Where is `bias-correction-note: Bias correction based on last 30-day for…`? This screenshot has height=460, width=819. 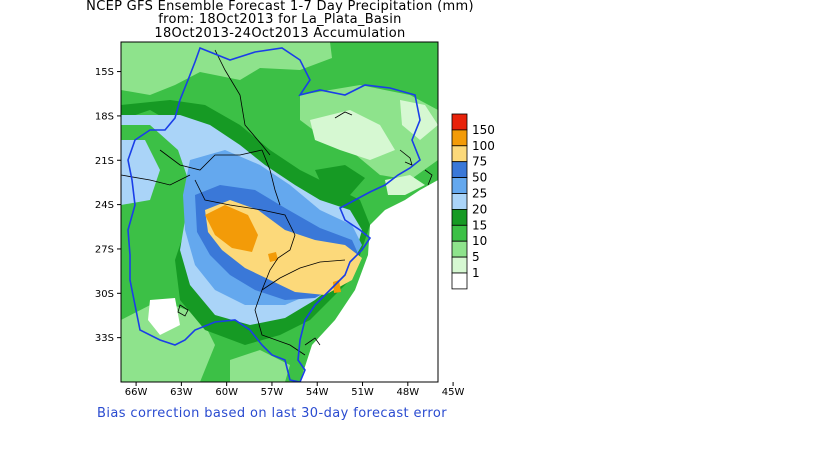 bias-correction-note: Bias correction based on last 30-day for… is located at coordinates (272, 413).